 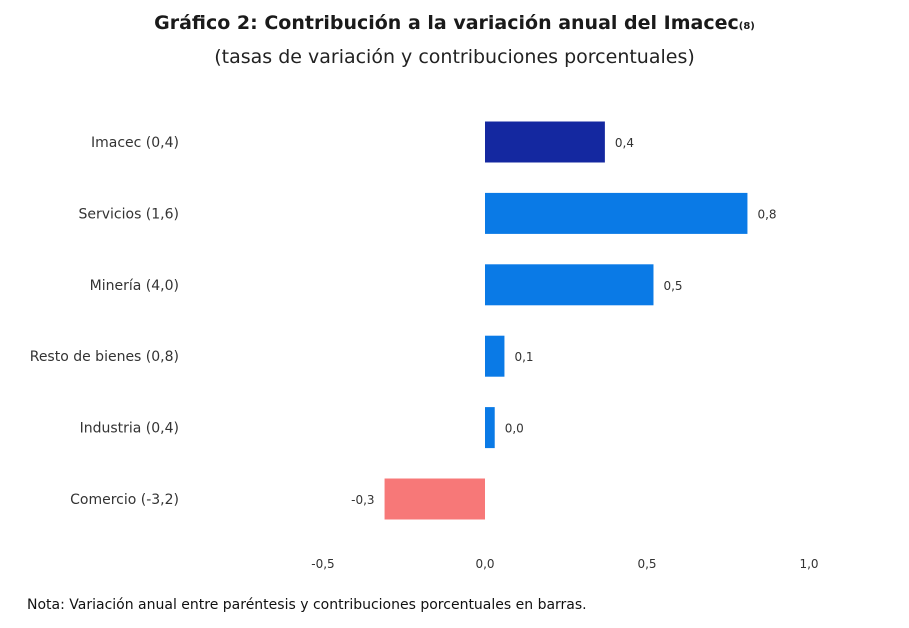 I want to click on data-label-5: -0,3, so click(x=362, y=500).